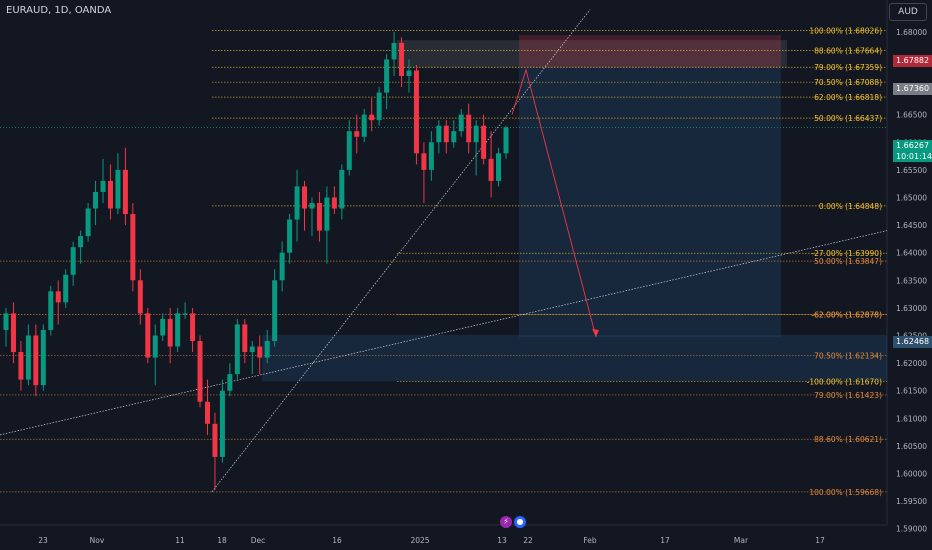 Image resolution: width=932 pixels, height=550 pixels. Describe the element at coordinates (850, 206) in the screenshot. I see `fib-level-label: 0.00% (1.64848)` at that location.